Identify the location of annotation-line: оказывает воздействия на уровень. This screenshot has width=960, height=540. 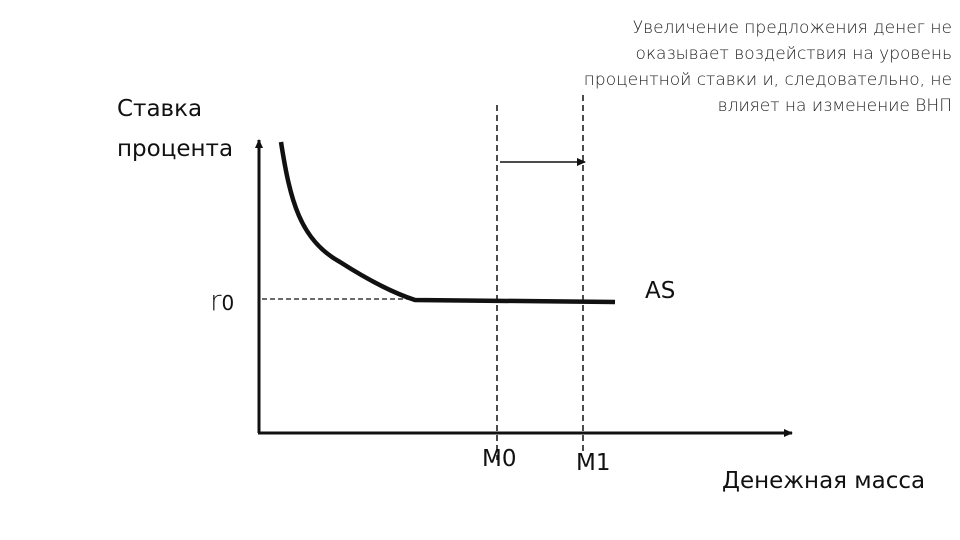
(794, 54).